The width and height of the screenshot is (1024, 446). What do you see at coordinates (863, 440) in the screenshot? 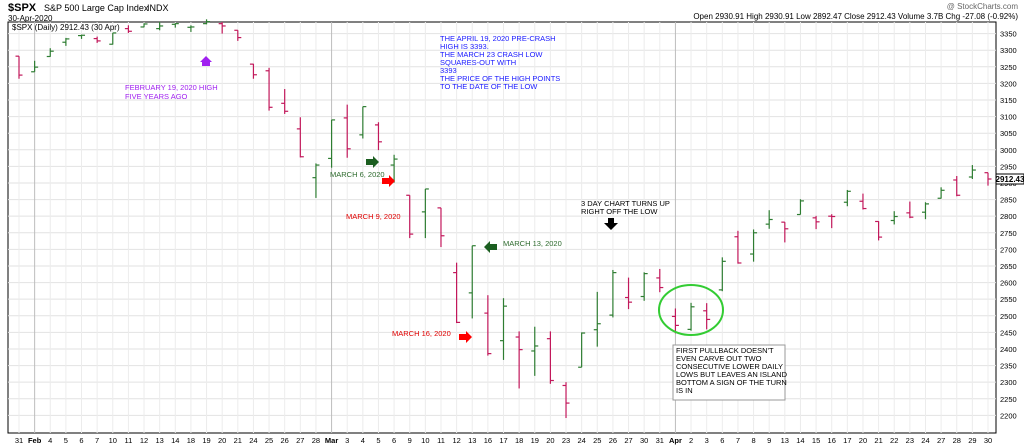
I see `x-tick-label: 20` at bounding box center [863, 440].